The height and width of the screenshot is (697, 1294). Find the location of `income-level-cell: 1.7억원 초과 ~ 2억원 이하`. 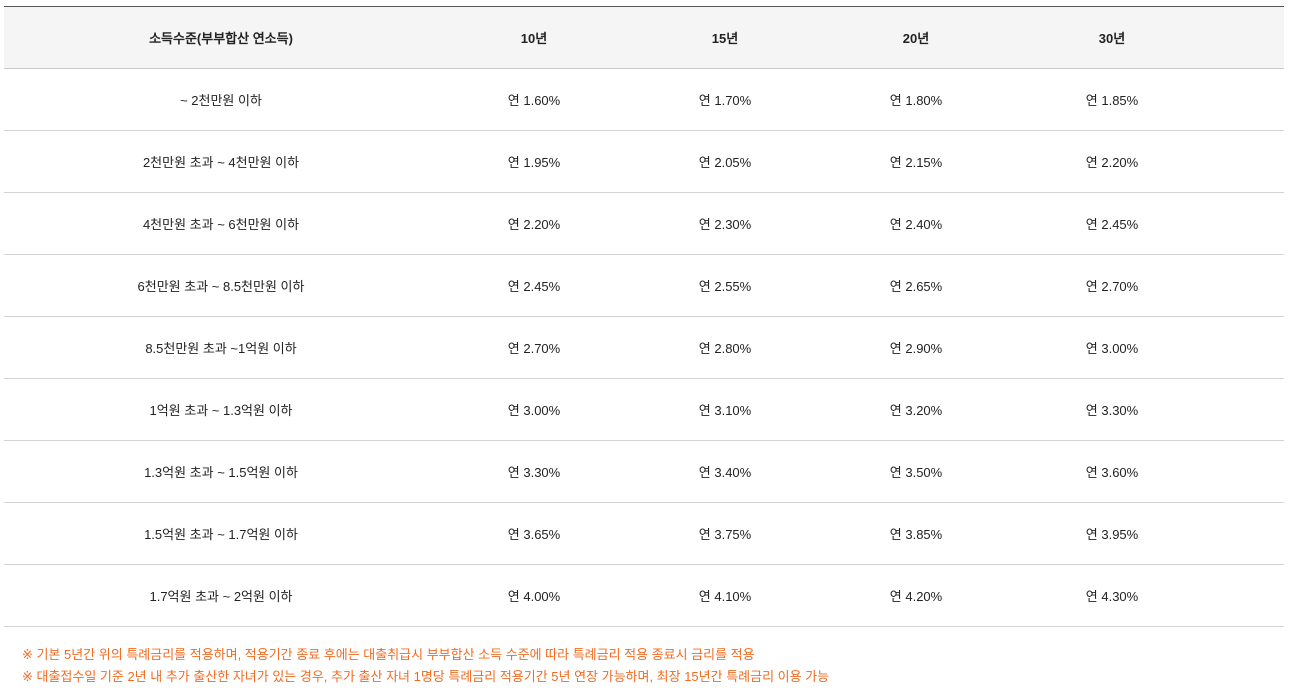

income-level-cell: 1.7억원 초과 ~ 2억원 이하 is located at coordinates (221, 596).